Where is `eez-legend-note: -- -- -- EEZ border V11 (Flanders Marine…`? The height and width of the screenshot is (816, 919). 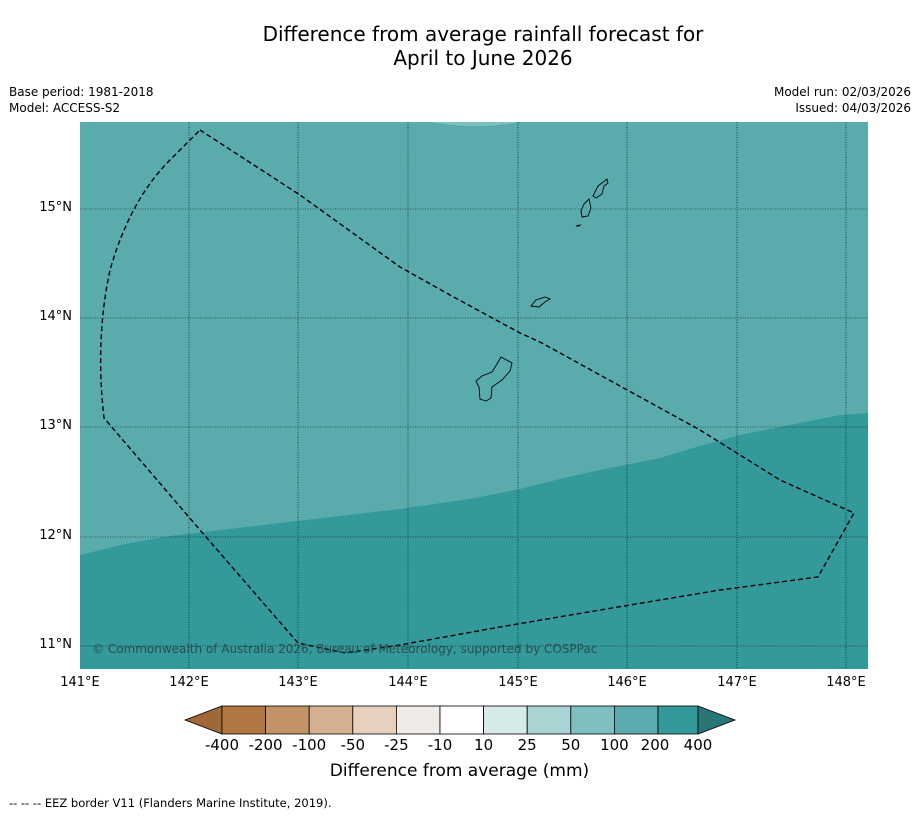
eez-legend-note: -- -- -- EEZ border V11 (Flanders Marine… is located at coordinates (170, 803).